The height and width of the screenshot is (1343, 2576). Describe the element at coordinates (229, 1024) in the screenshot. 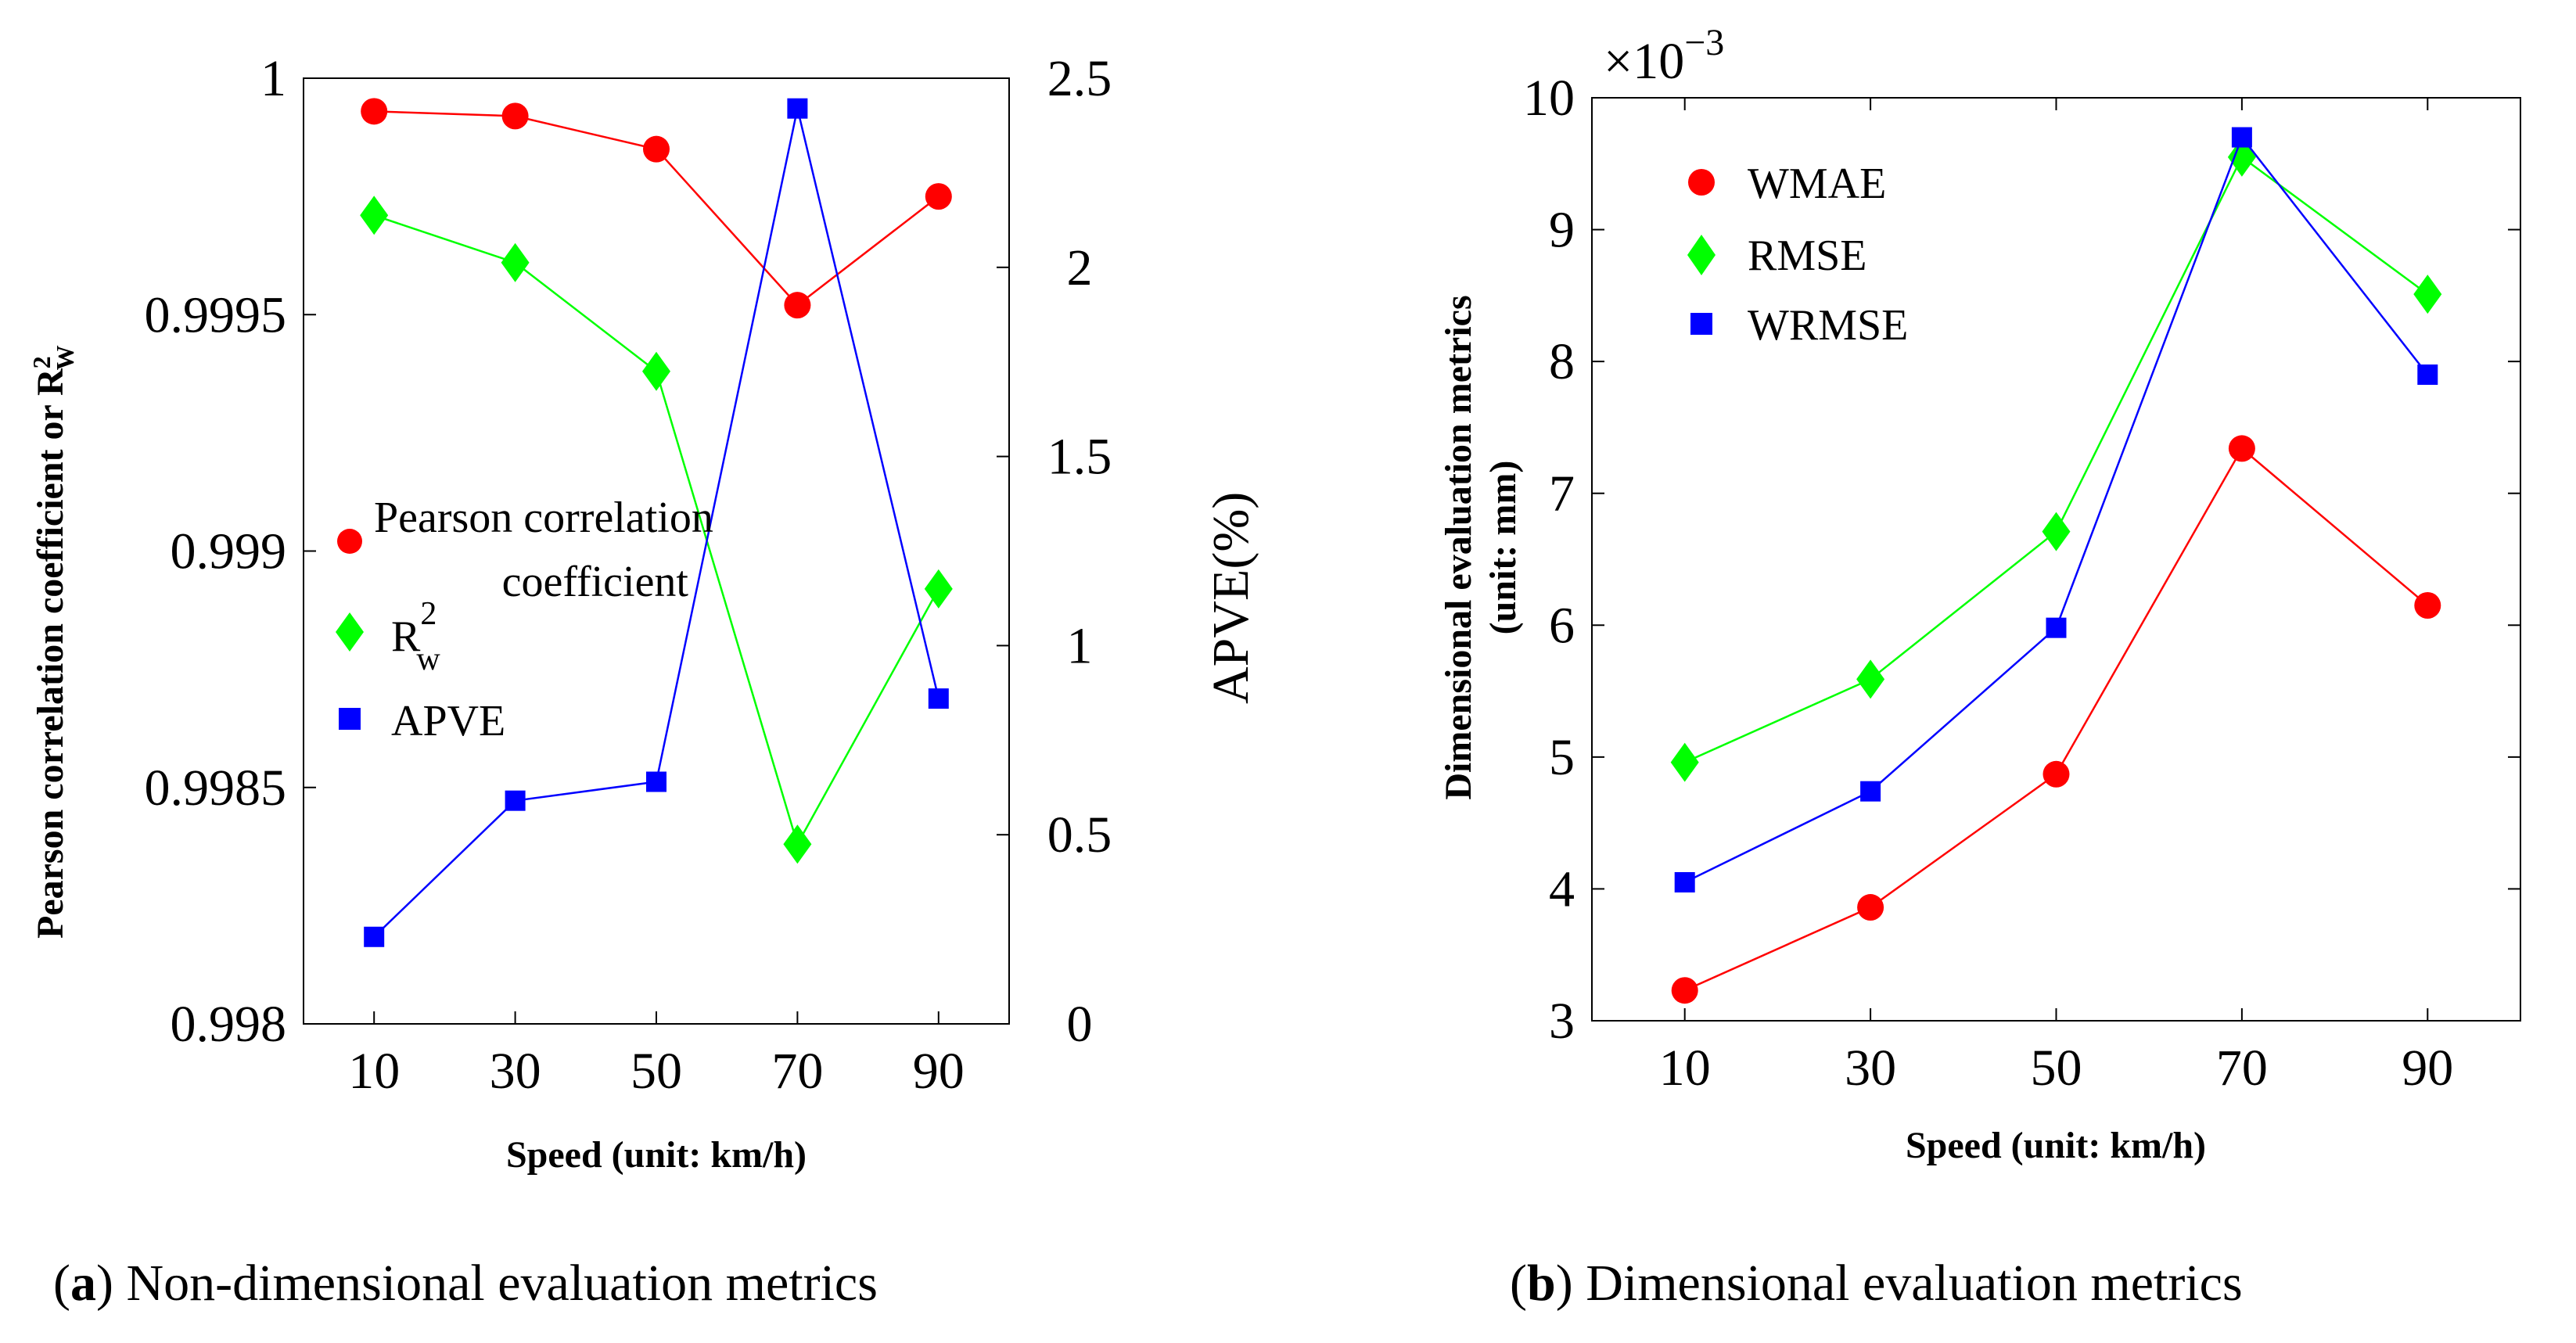

I see `panel-a-ytick-left-label: 0.998` at that location.